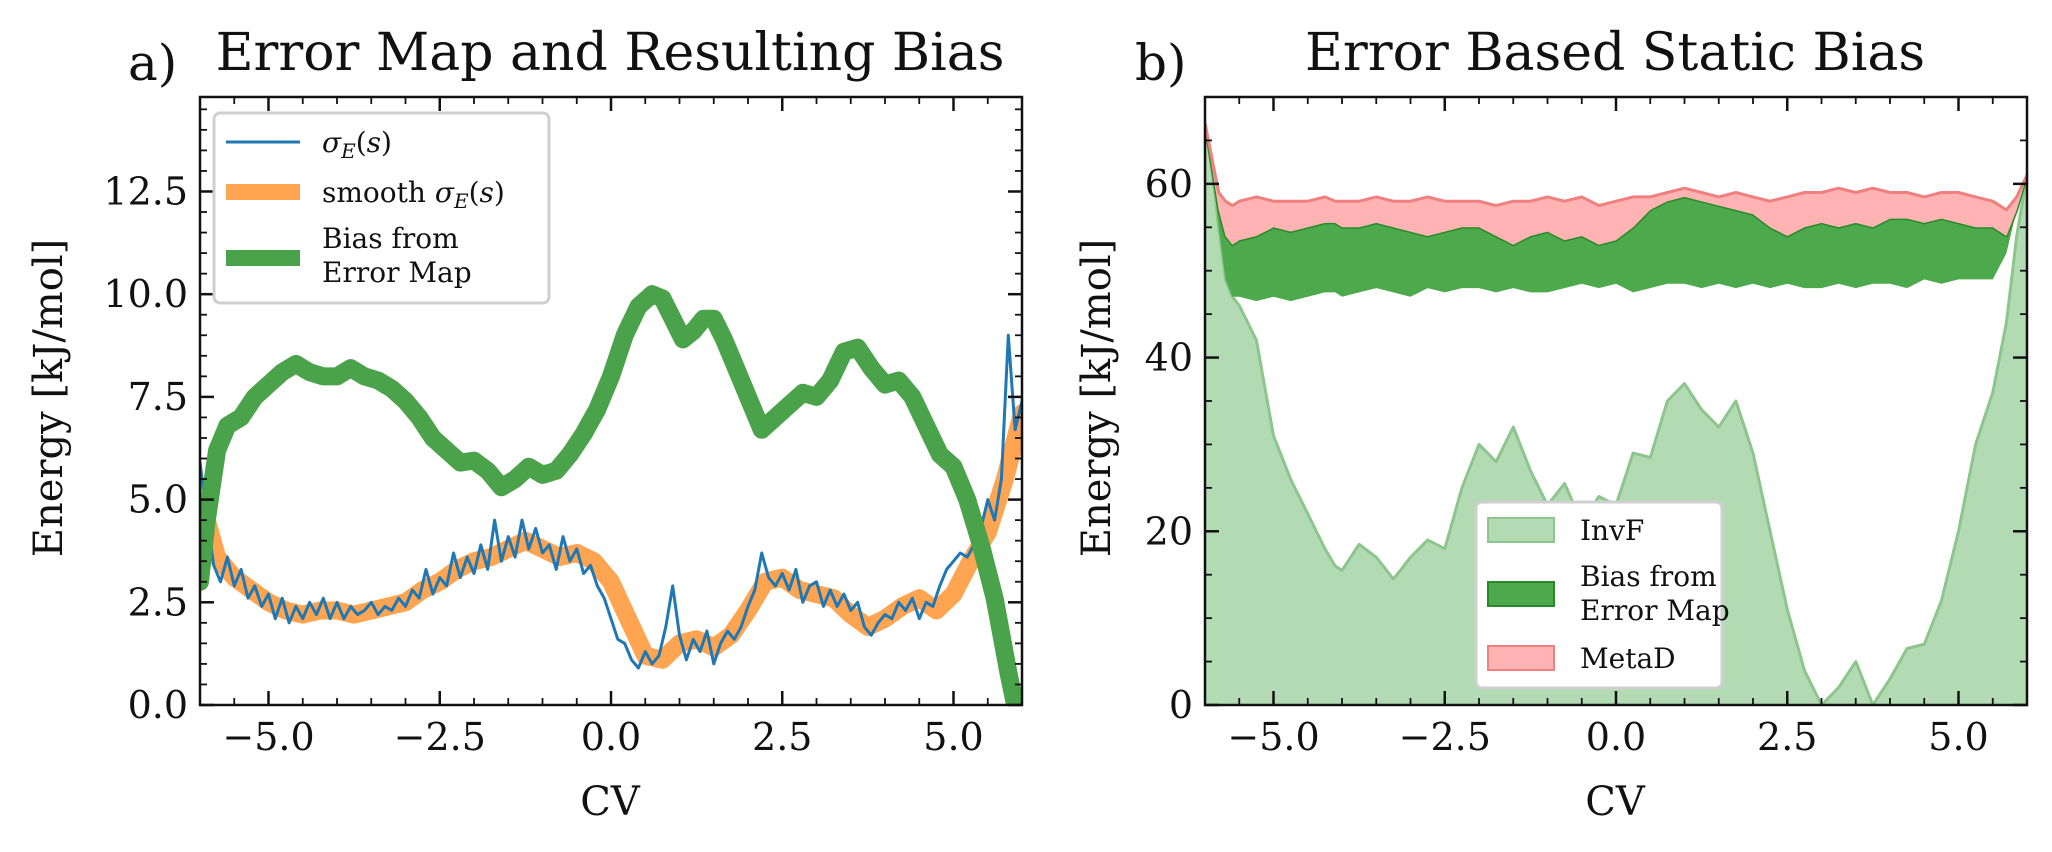 Image resolution: width=2052 pixels, height=852 pixels. What do you see at coordinates (1181, 705) in the screenshot?
I see `panel-b-ytick-label: 0` at bounding box center [1181, 705].